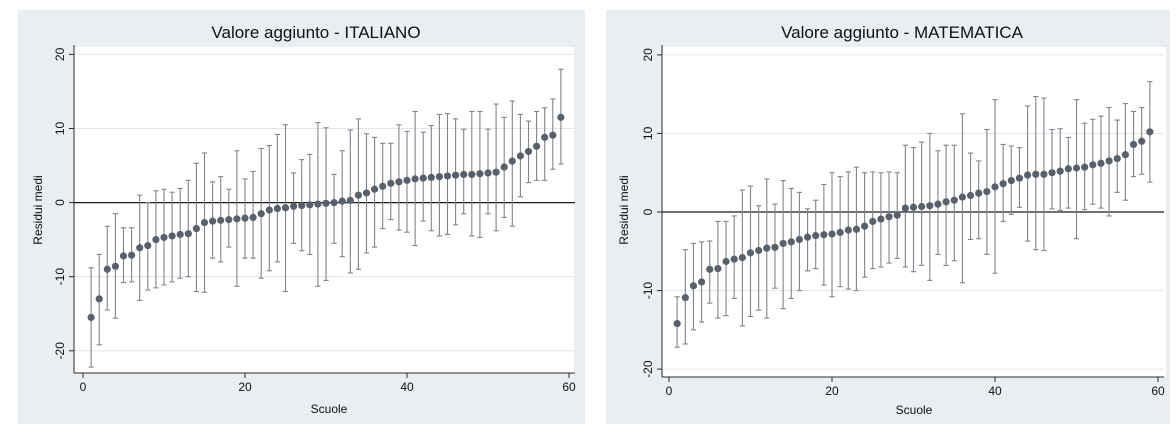 The width and height of the screenshot is (1176, 429). I want to click on x-axis-label: Scuole, so click(914, 410).